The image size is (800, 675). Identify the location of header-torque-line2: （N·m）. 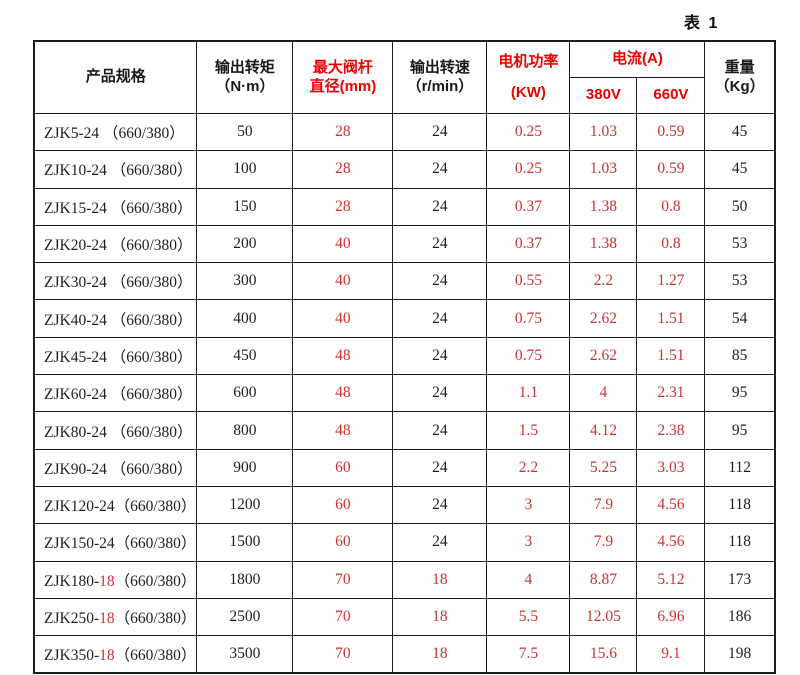
(245, 86).